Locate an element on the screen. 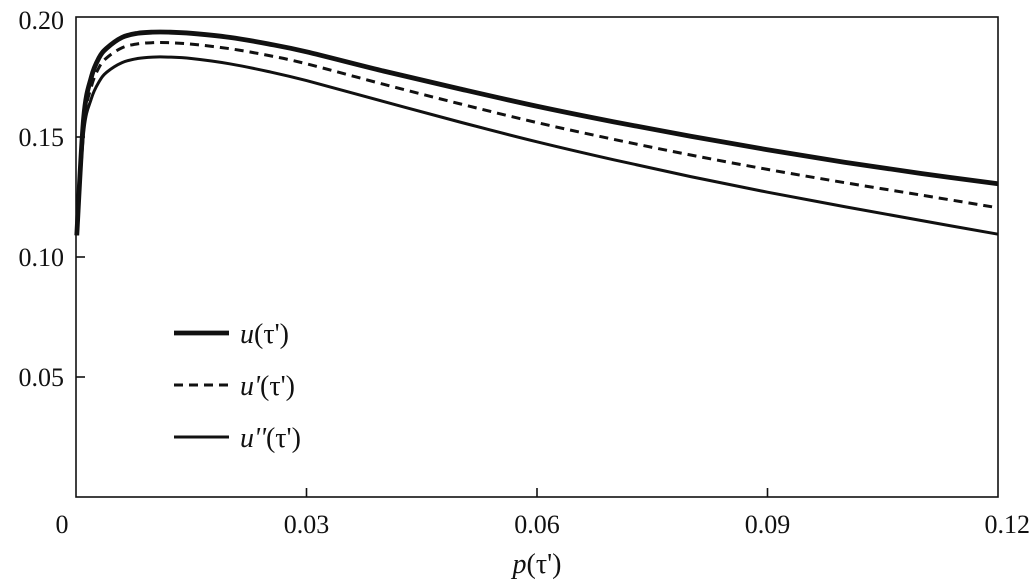  legend-label-var: u'' is located at coordinates (253, 438).